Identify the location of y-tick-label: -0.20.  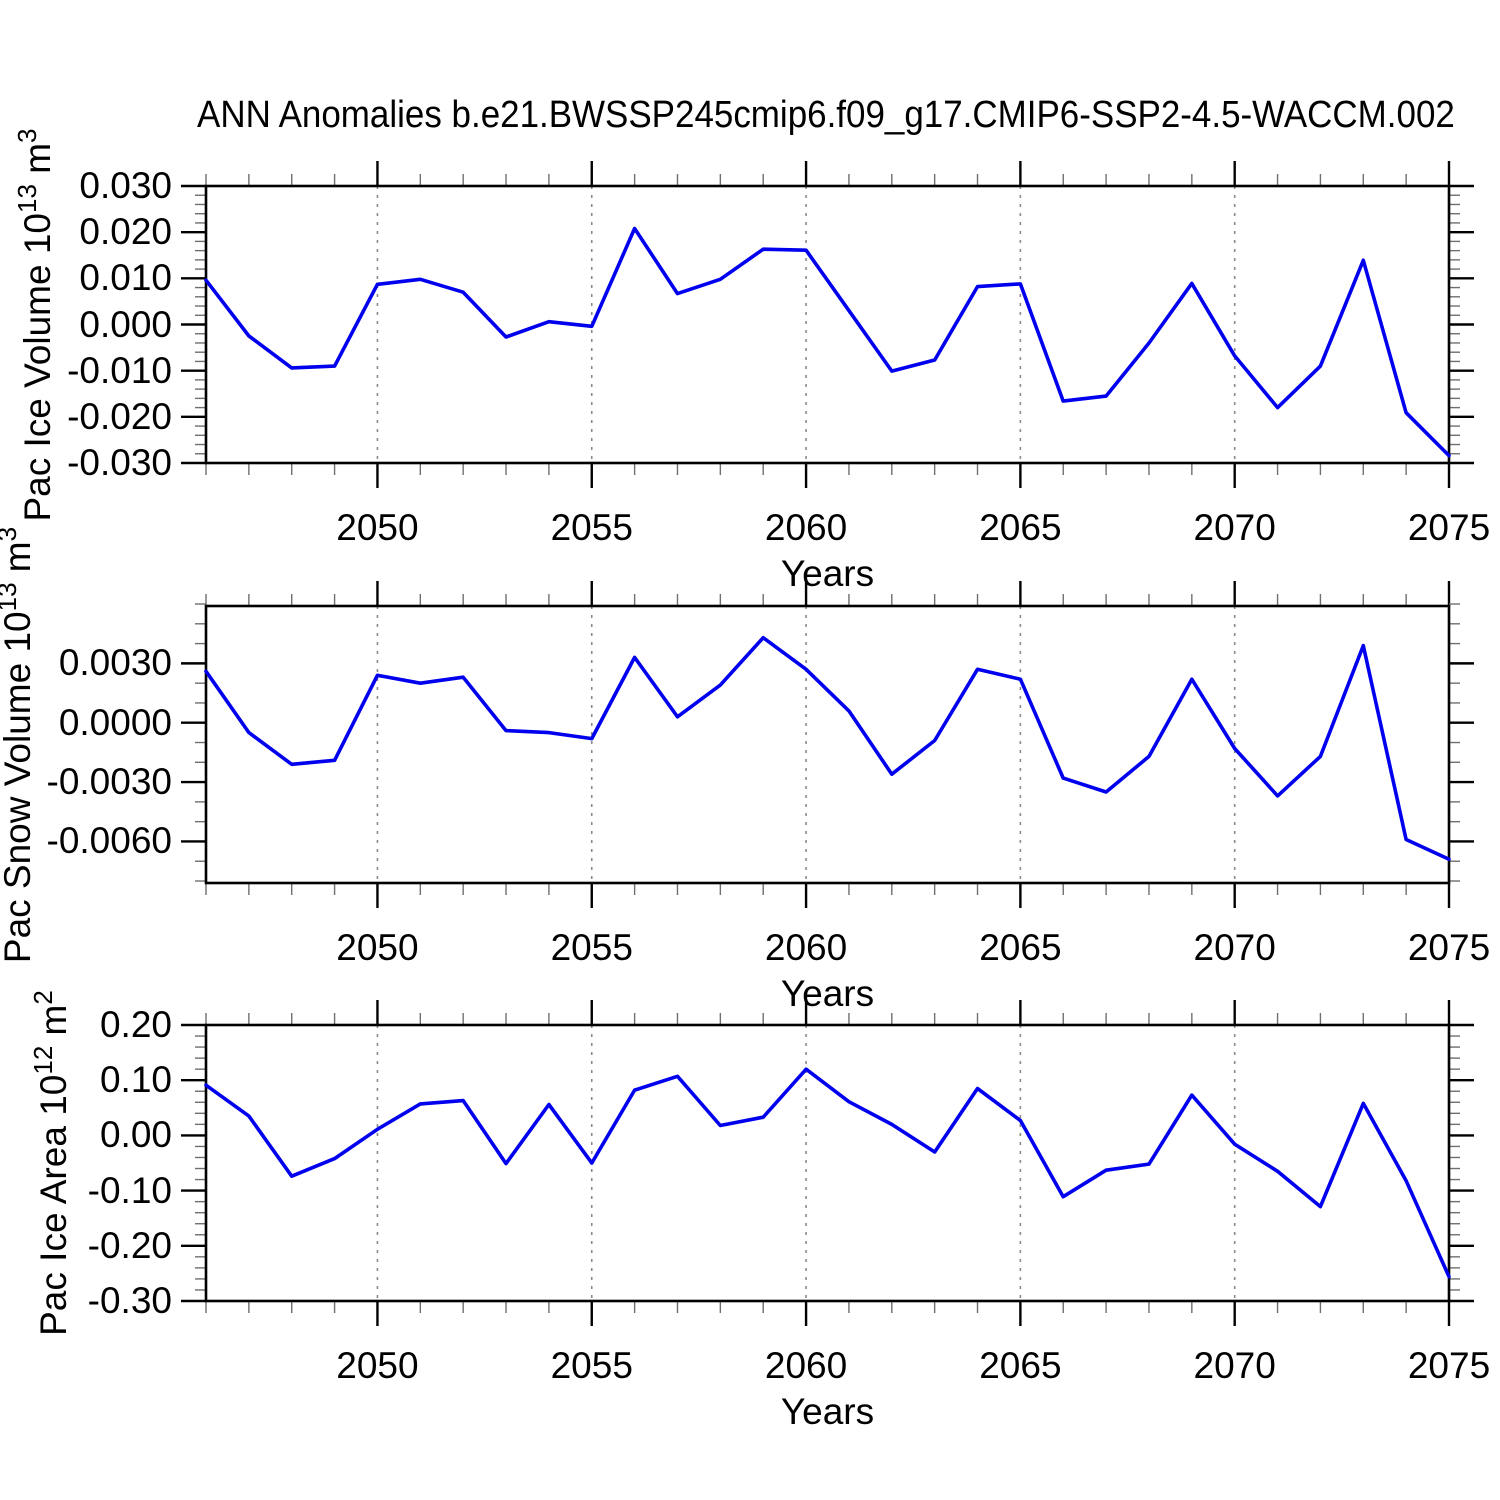
(129, 1245).